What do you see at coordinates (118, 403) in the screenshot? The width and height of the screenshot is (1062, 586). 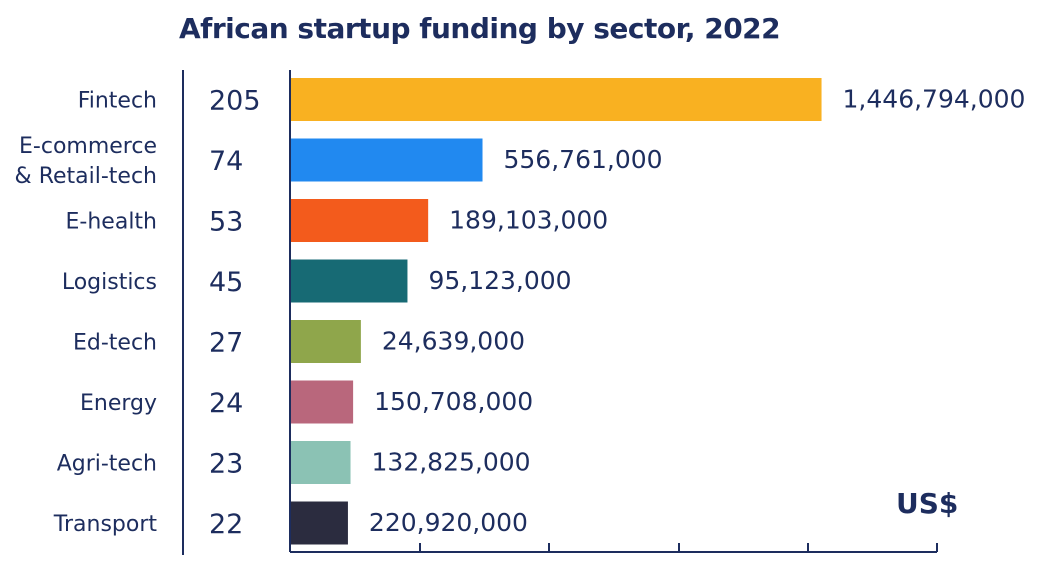 I see `category-label: Energy` at bounding box center [118, 403].